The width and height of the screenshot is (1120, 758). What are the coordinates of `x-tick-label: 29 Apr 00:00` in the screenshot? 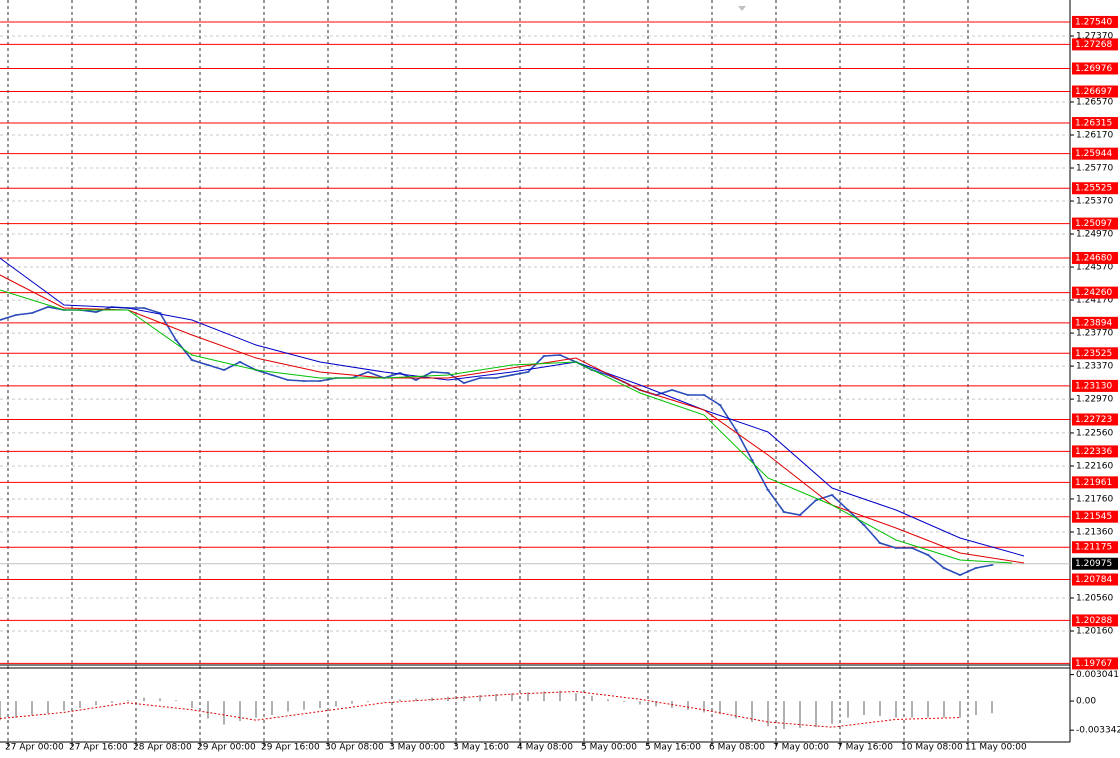 It's located at (226, 748).